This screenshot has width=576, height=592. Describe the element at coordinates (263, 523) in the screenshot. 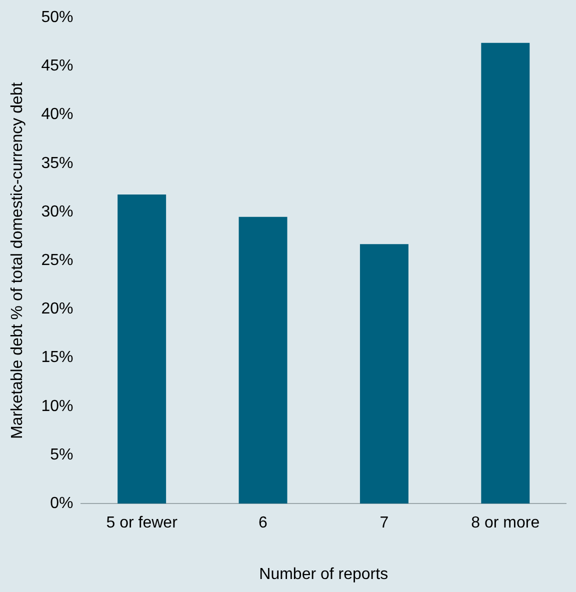

I see `x-tick-label: 6` at that location.